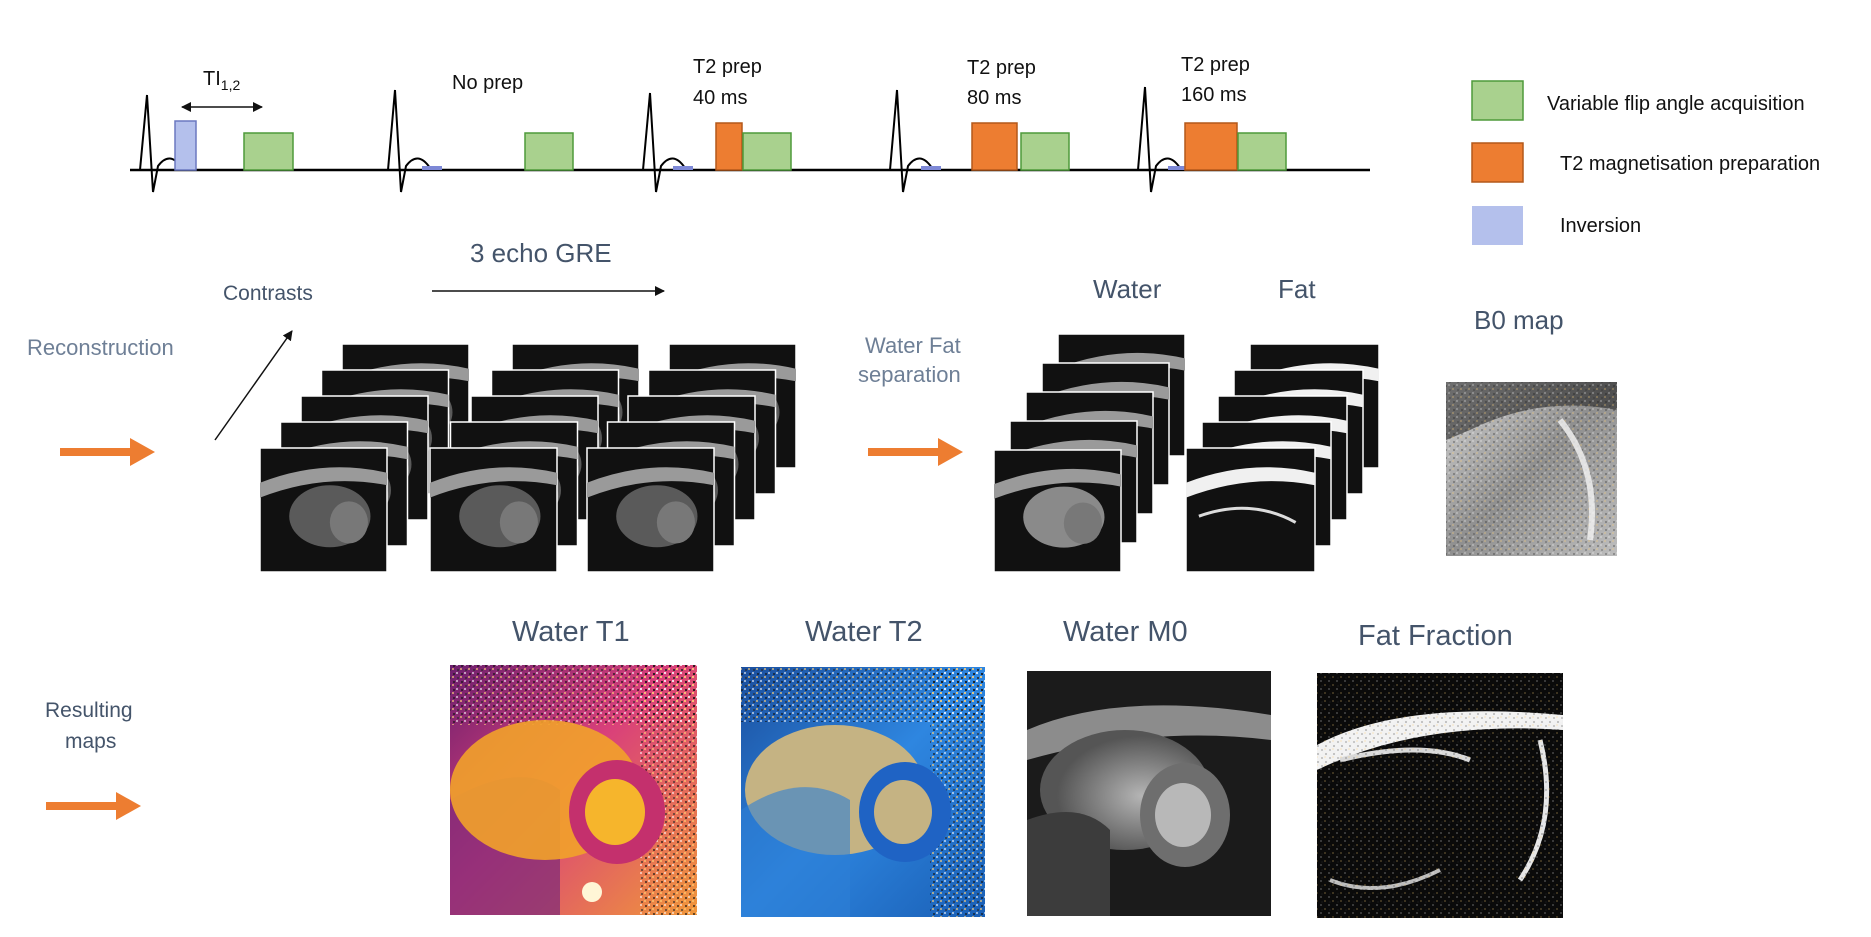 The image size is (1871, 937). What do you see at coordinates (185, 145) in the screenshot?
I see `inversion-pulse` at bounding box center [185, 145].